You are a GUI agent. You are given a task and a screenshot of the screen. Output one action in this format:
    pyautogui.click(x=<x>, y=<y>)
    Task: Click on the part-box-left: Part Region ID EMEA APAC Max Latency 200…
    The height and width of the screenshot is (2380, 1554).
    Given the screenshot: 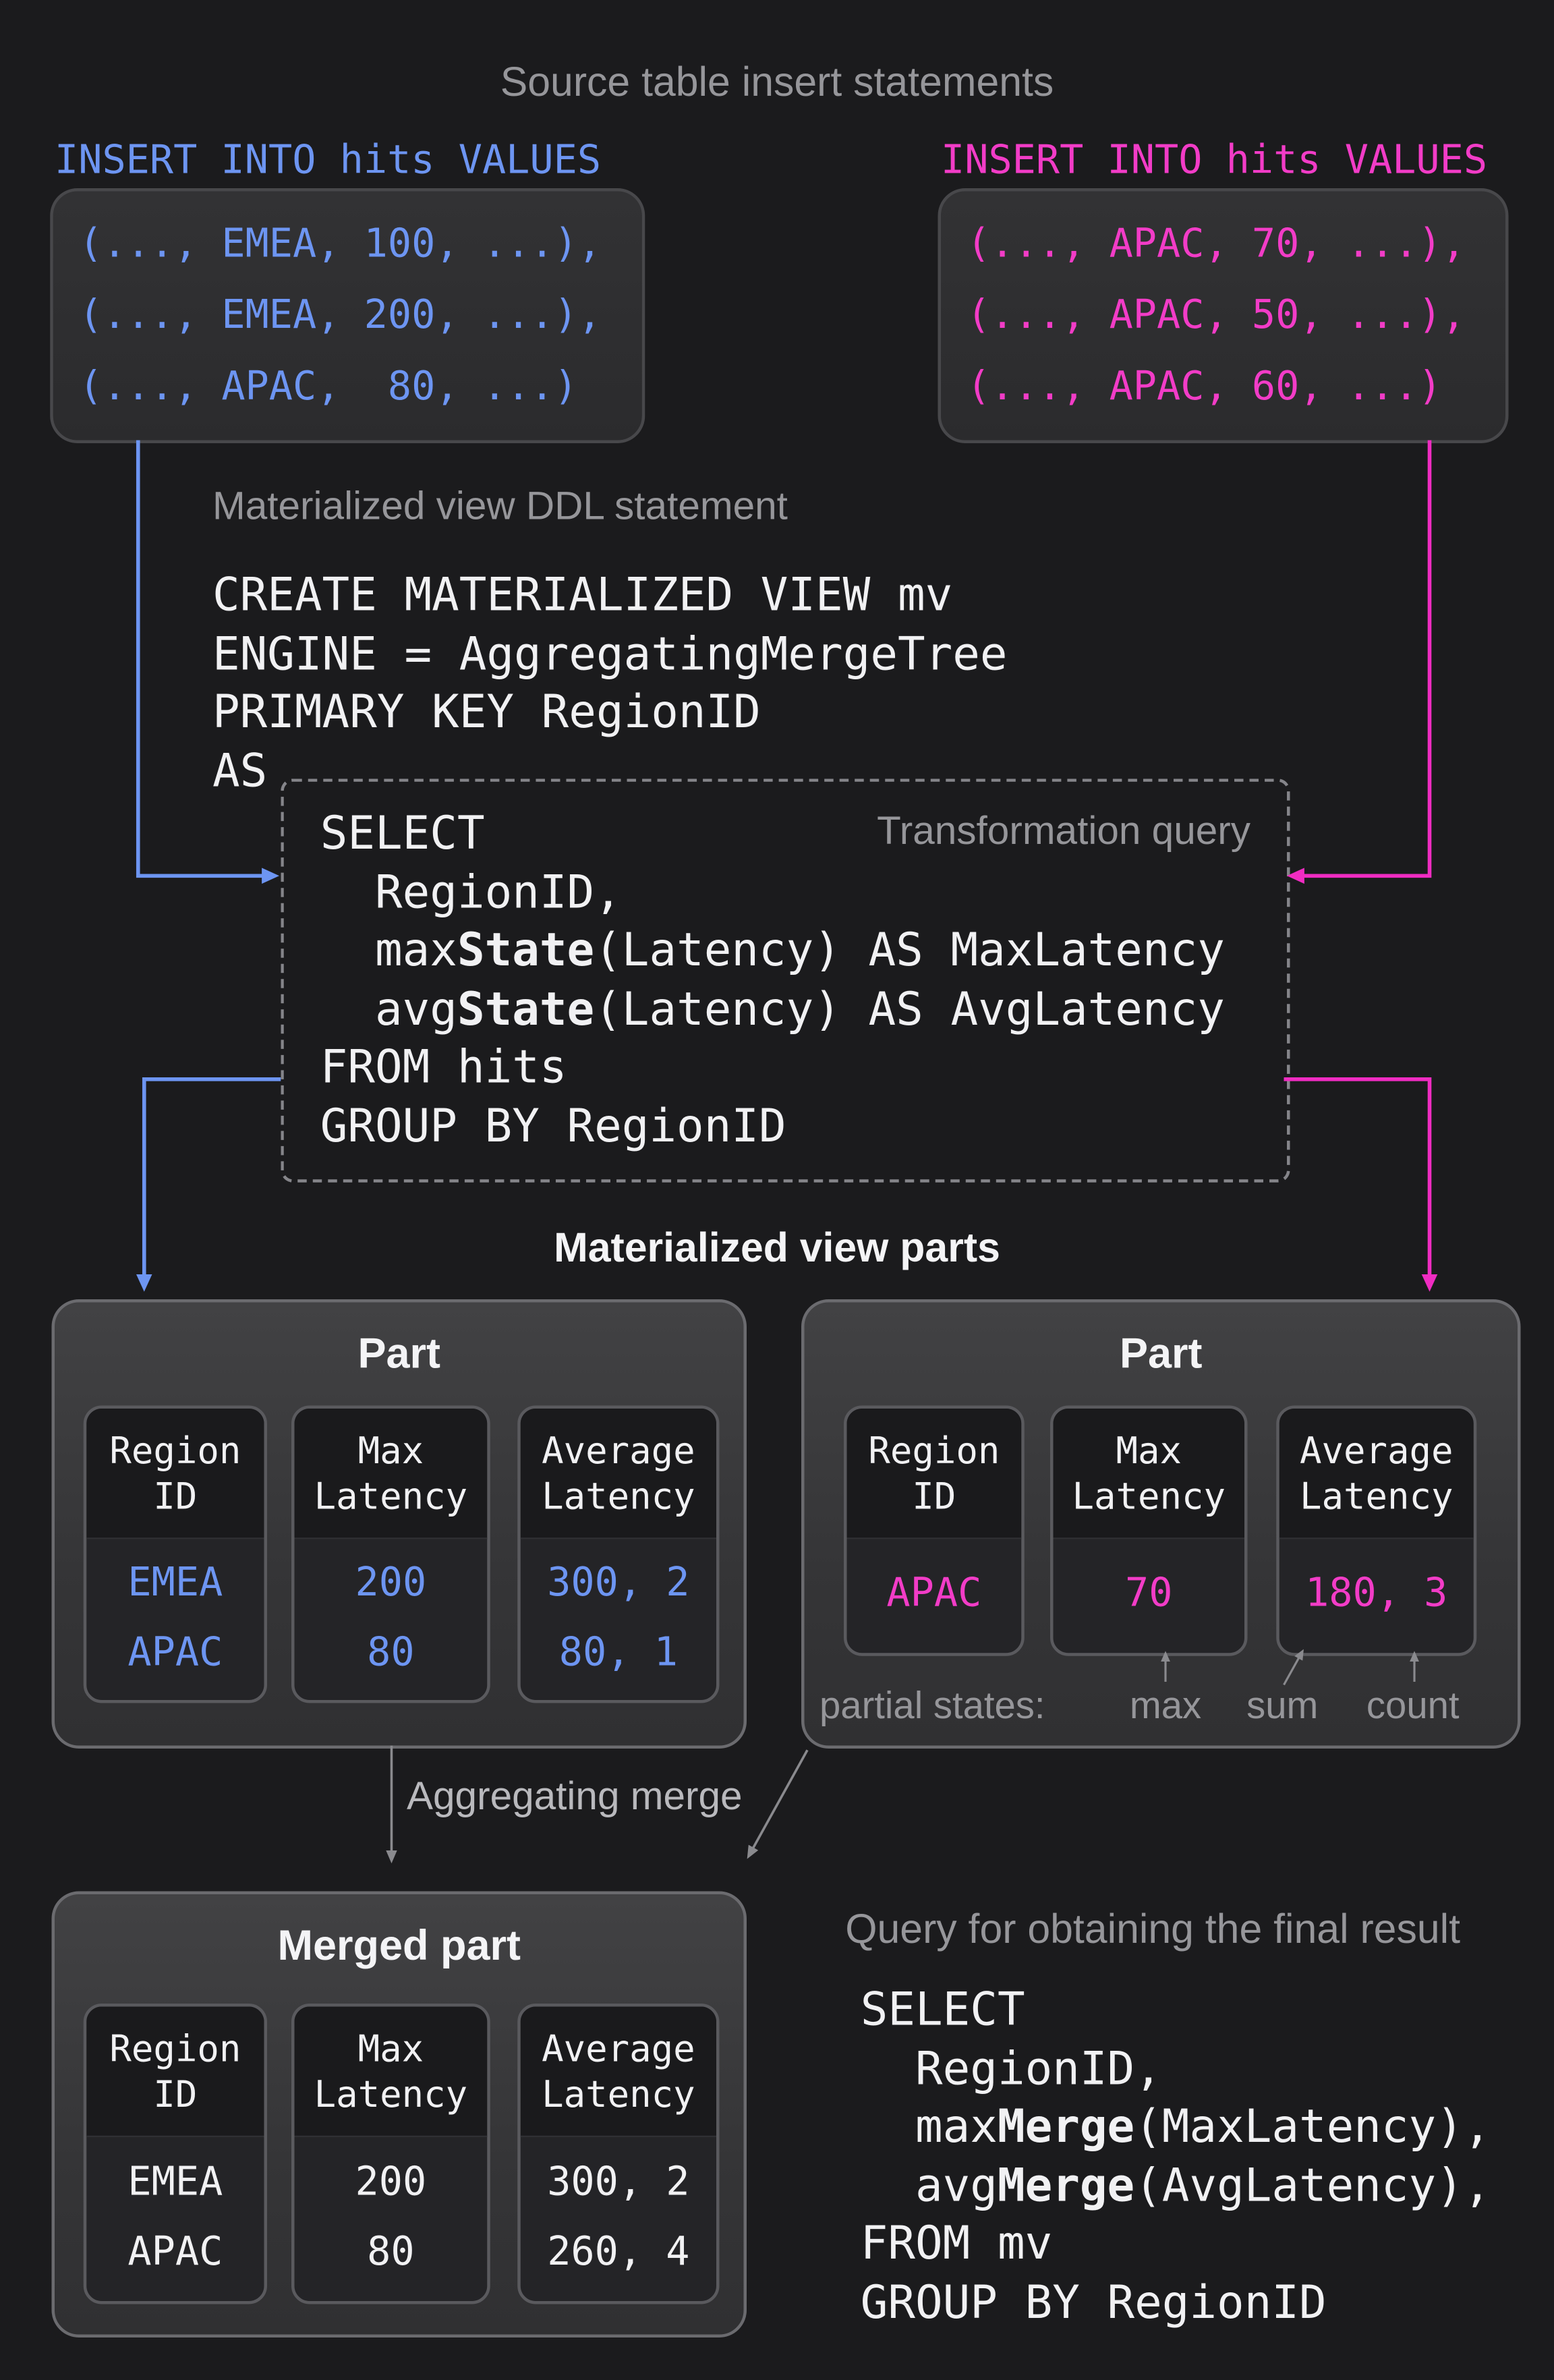 What is the action you would take?
    pyautogui.click(x=399, y=1524)
    